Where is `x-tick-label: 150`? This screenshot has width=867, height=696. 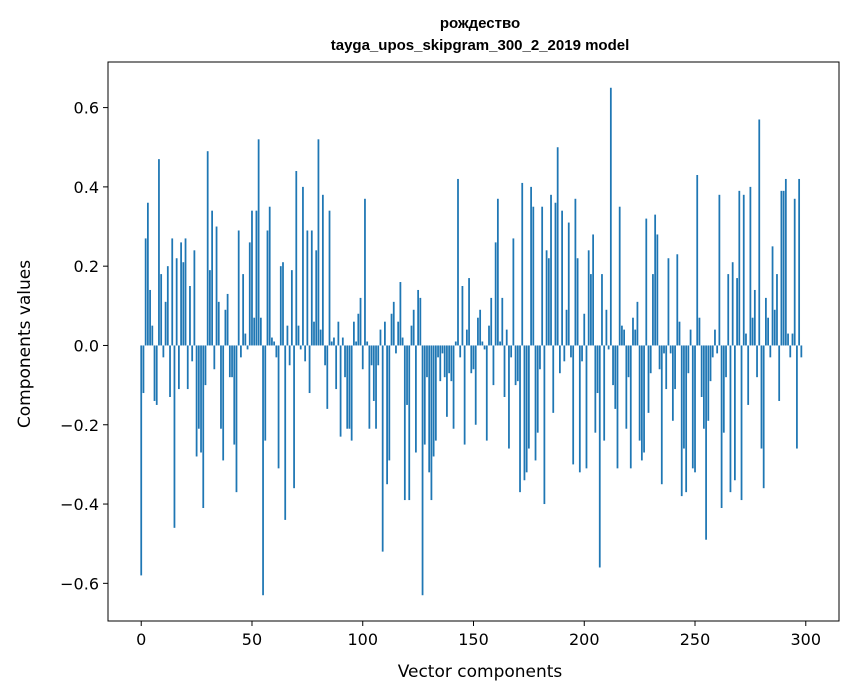 x-tick-label: 150 is located at coordinates (473, 639).